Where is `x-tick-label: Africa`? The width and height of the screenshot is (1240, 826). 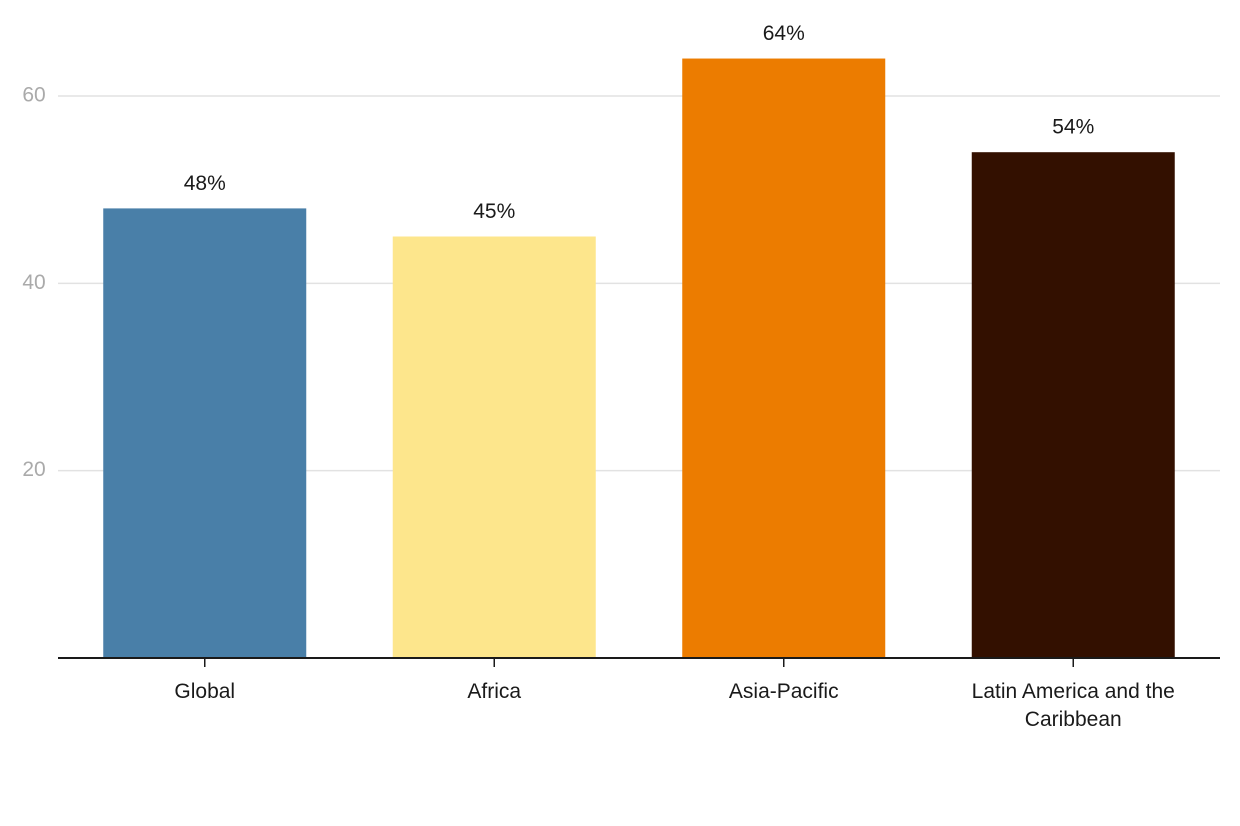
x-tick-label: Africa is located at coordinates (494, 691).